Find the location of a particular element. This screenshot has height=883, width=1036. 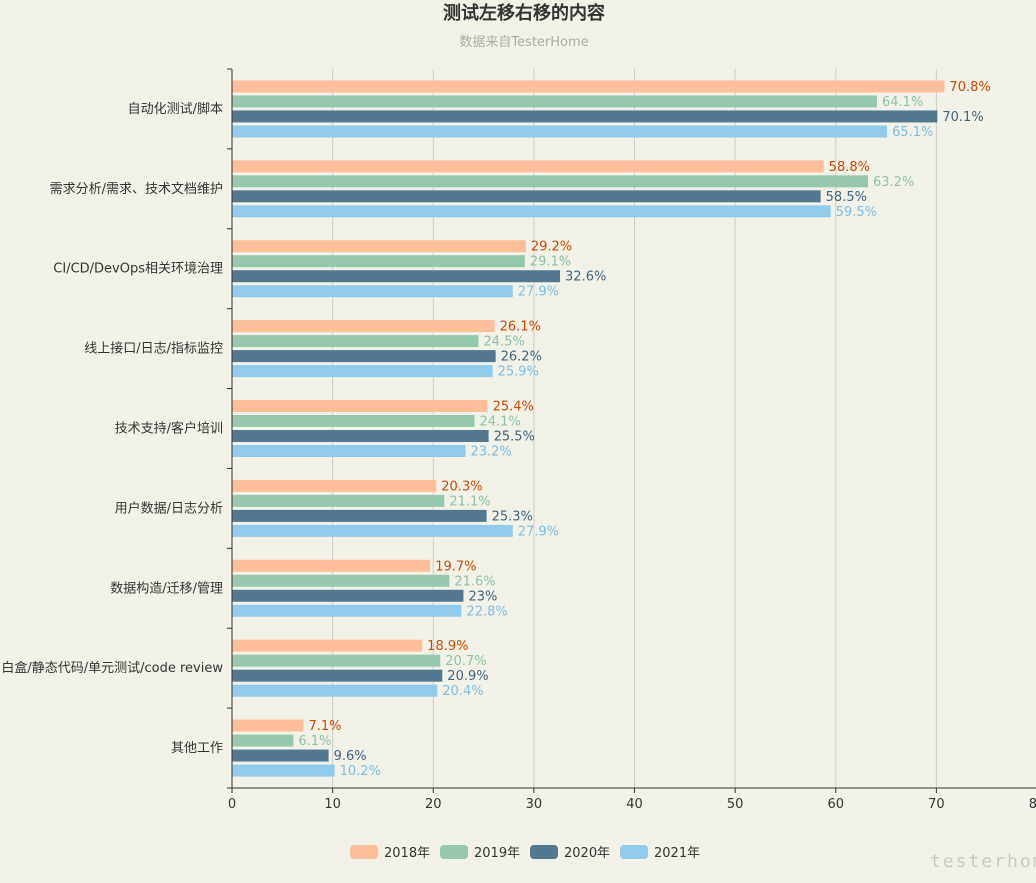

x-tick-label: 70 is located at coordinates (936, 804).